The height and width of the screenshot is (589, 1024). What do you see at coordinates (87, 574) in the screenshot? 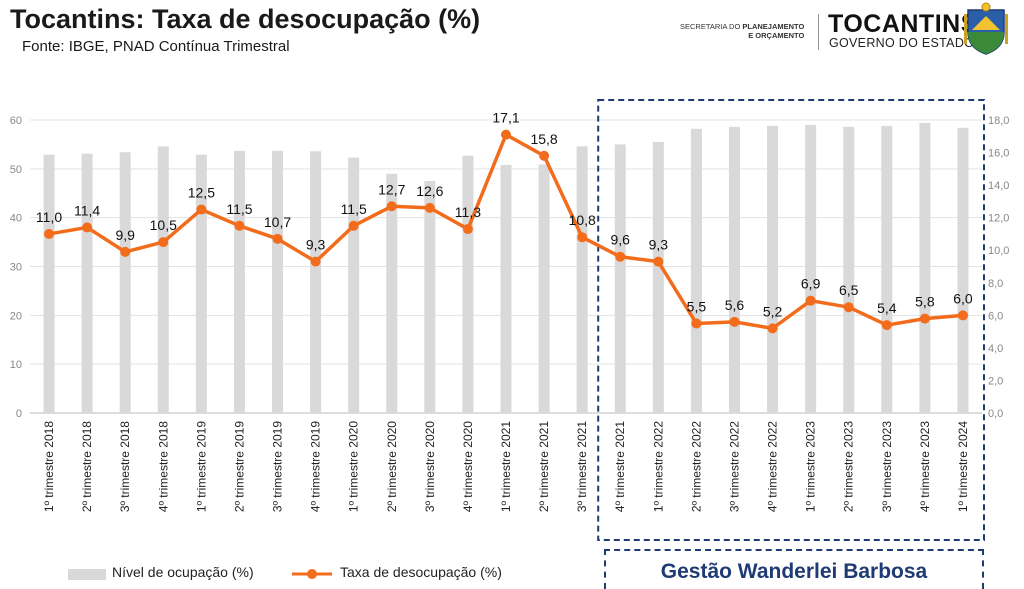
I see `legend-bar-swatch` at bounding box center [87, 574].